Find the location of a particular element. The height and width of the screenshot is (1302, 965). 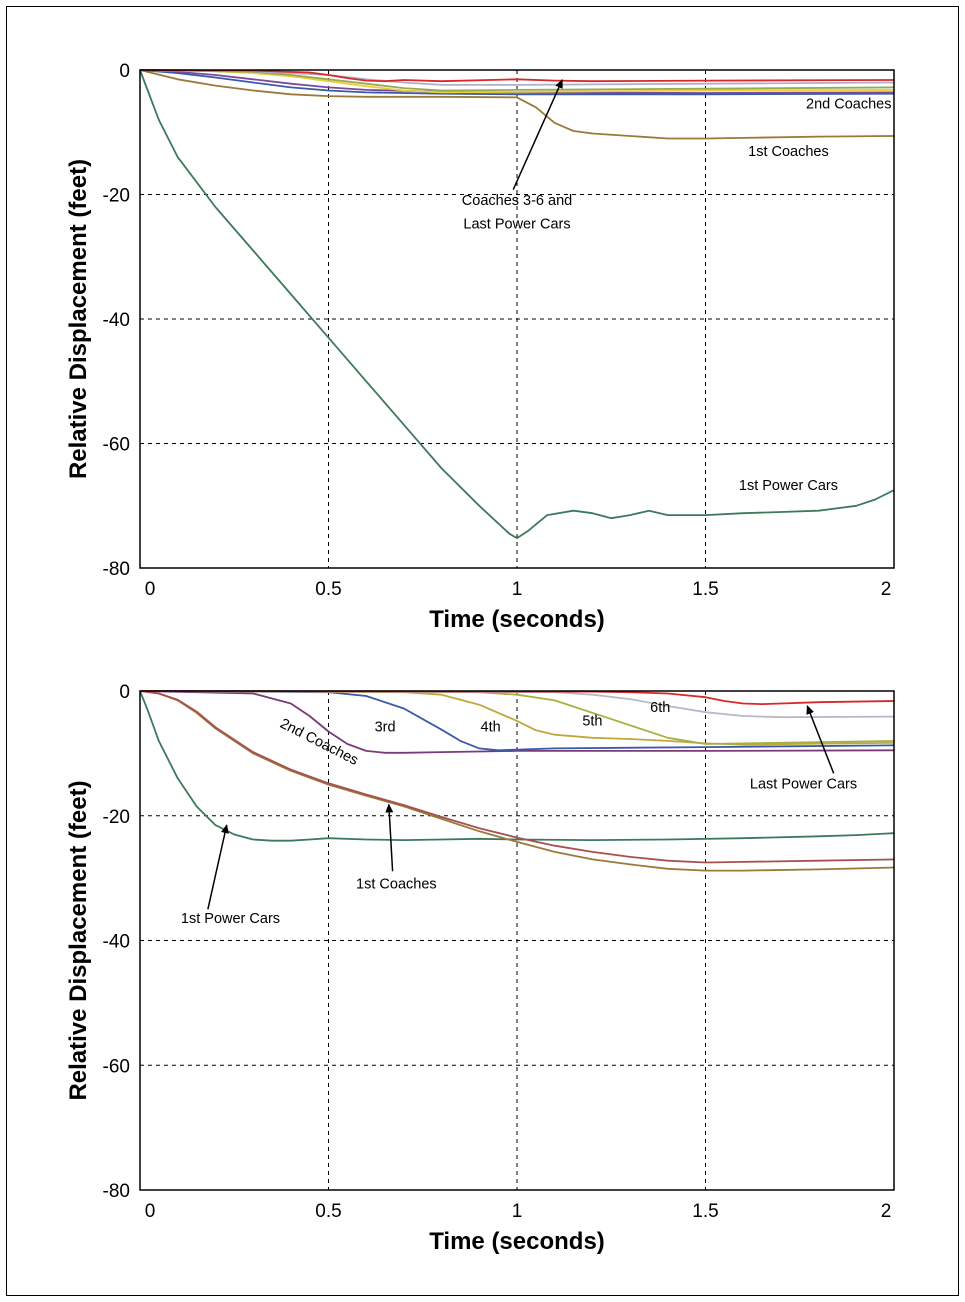

annotation-label: 3rd is located at coordinates (385, 728).